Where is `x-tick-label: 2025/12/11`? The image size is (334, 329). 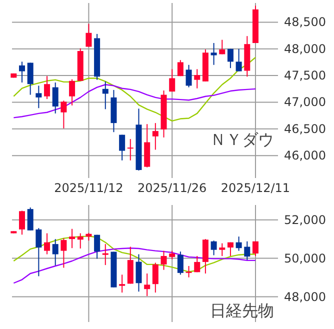 x-tick-label: 2025/12/11 is located at coordinates (255, 188).